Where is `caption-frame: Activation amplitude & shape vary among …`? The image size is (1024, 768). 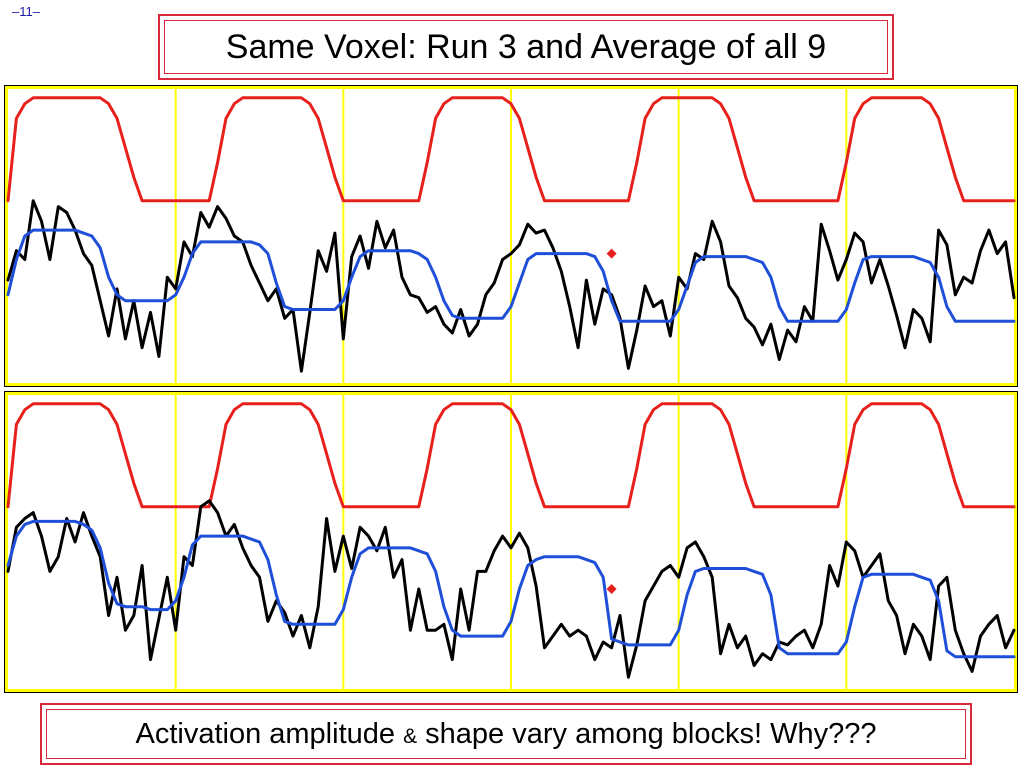
caption-frame: Activation amplitude & shape vary among … is located at coordinates (506, 734).